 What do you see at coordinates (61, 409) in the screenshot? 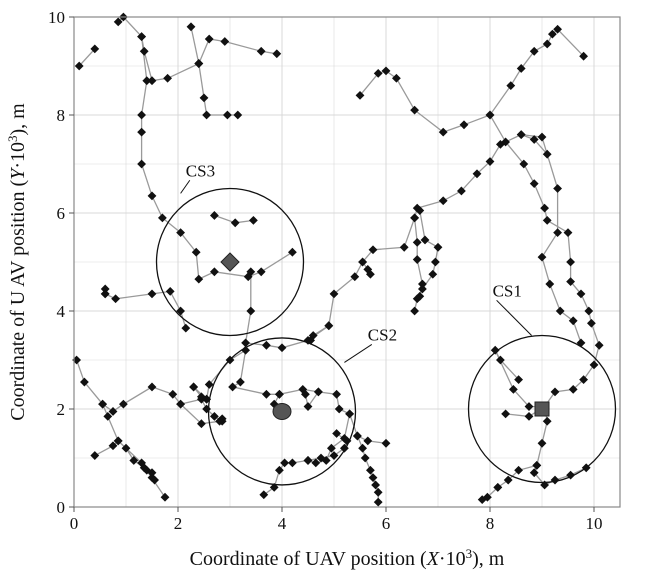
I see `y-tick-label: 2` at bounding box center [61, 409].